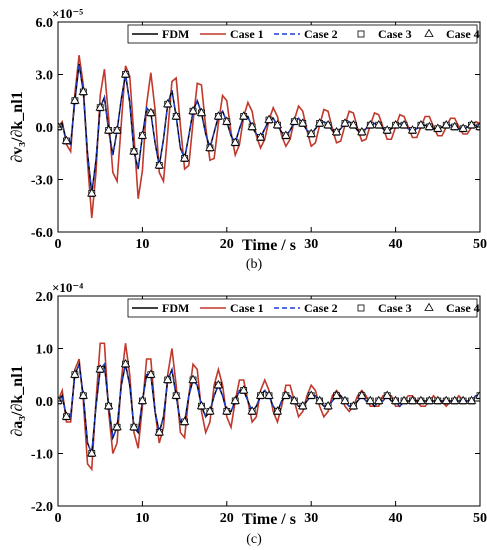 Image resolution: width=487 pixels, height=550 pixels. Describe the element at coordinates (42, 181) in the screenshot. I see `y-tick-label: -3.0` at that location.